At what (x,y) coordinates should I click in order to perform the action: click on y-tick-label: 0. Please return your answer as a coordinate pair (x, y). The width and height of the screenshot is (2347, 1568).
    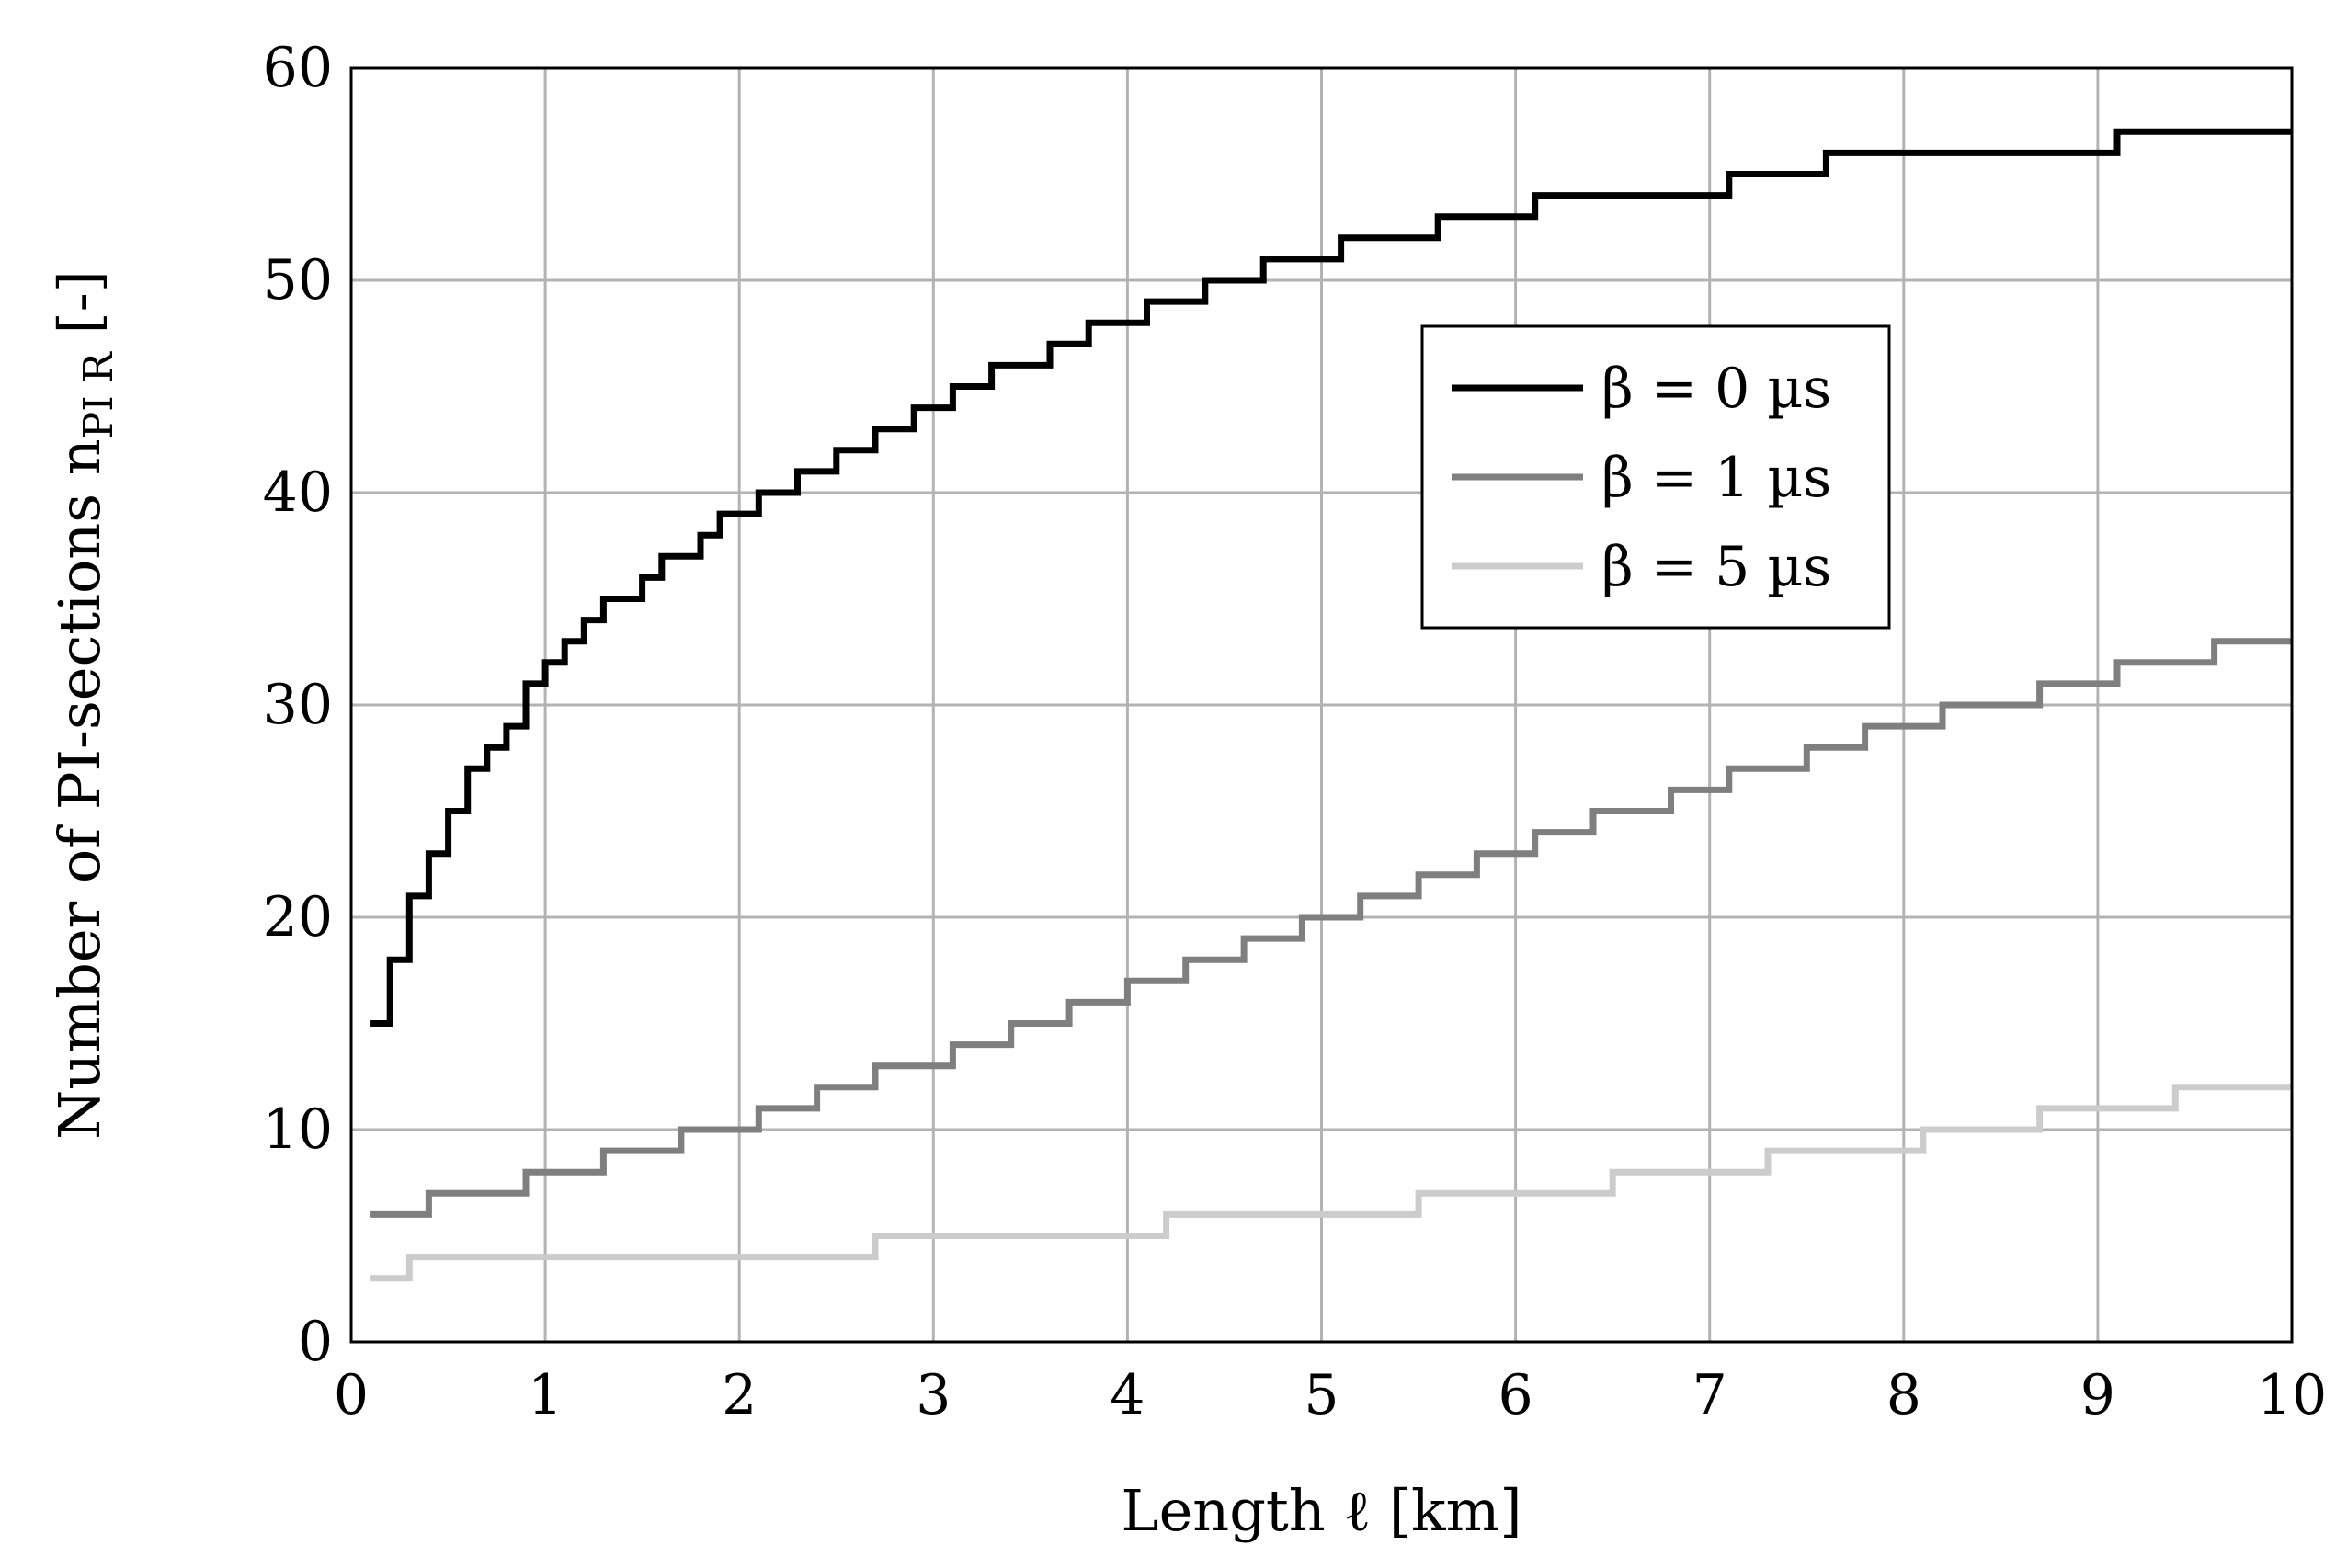
    Looking at the image, I should click on (315, 1342).